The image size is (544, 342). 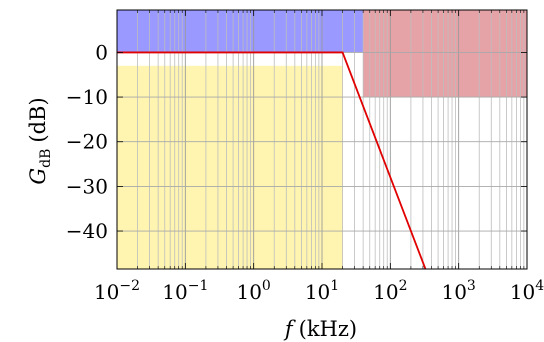 I want to click on x-tick-label: 10², so click(x=390, y=291).